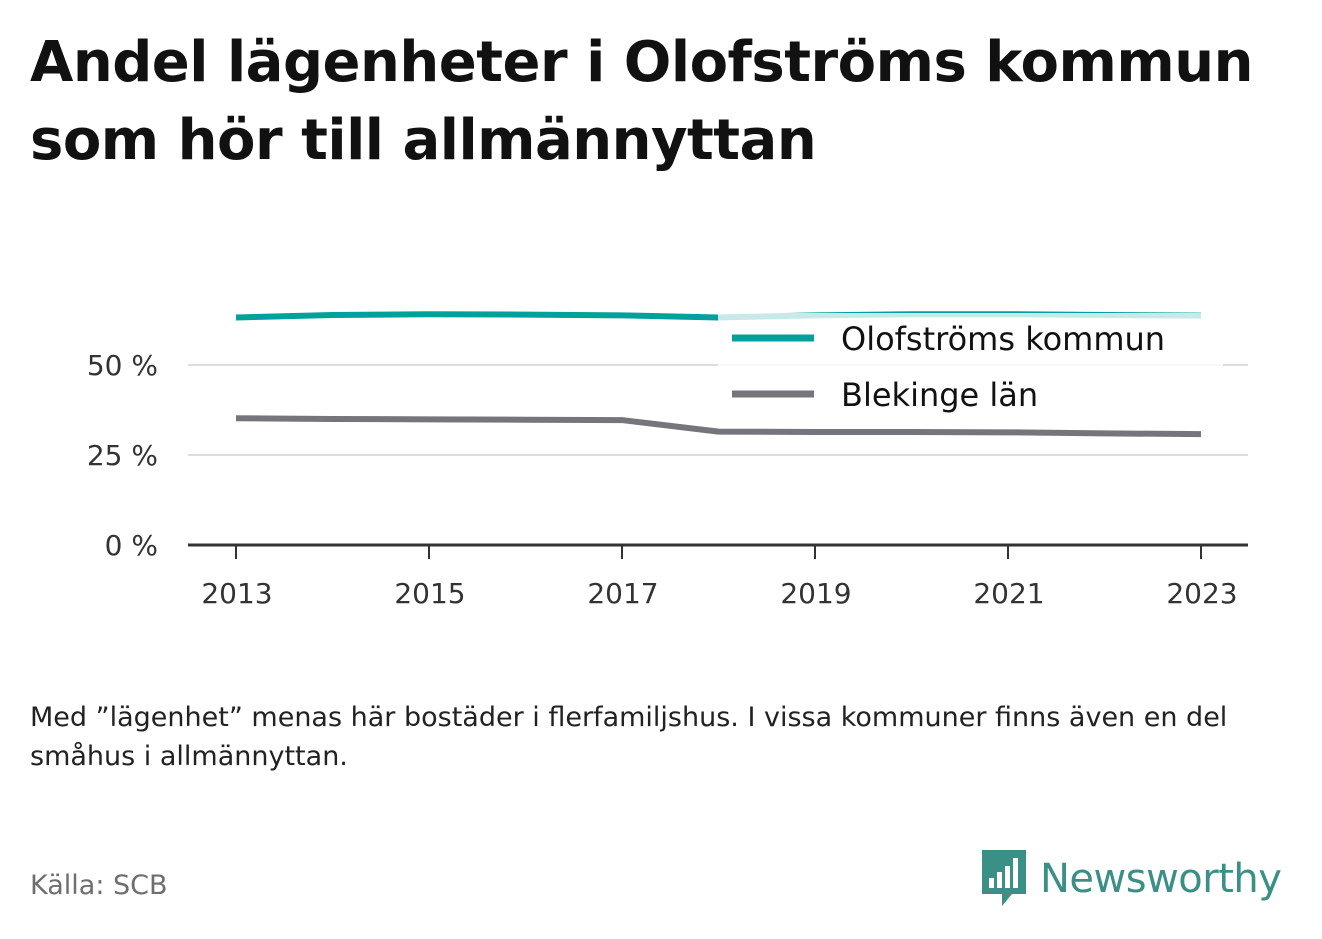 The height and width of the screenshot is (939, 1322). What do you see at coordinates (1008, 593) in the screenshot?
I see `x-tick-label: 2021` at bounding box center [1008, 593].